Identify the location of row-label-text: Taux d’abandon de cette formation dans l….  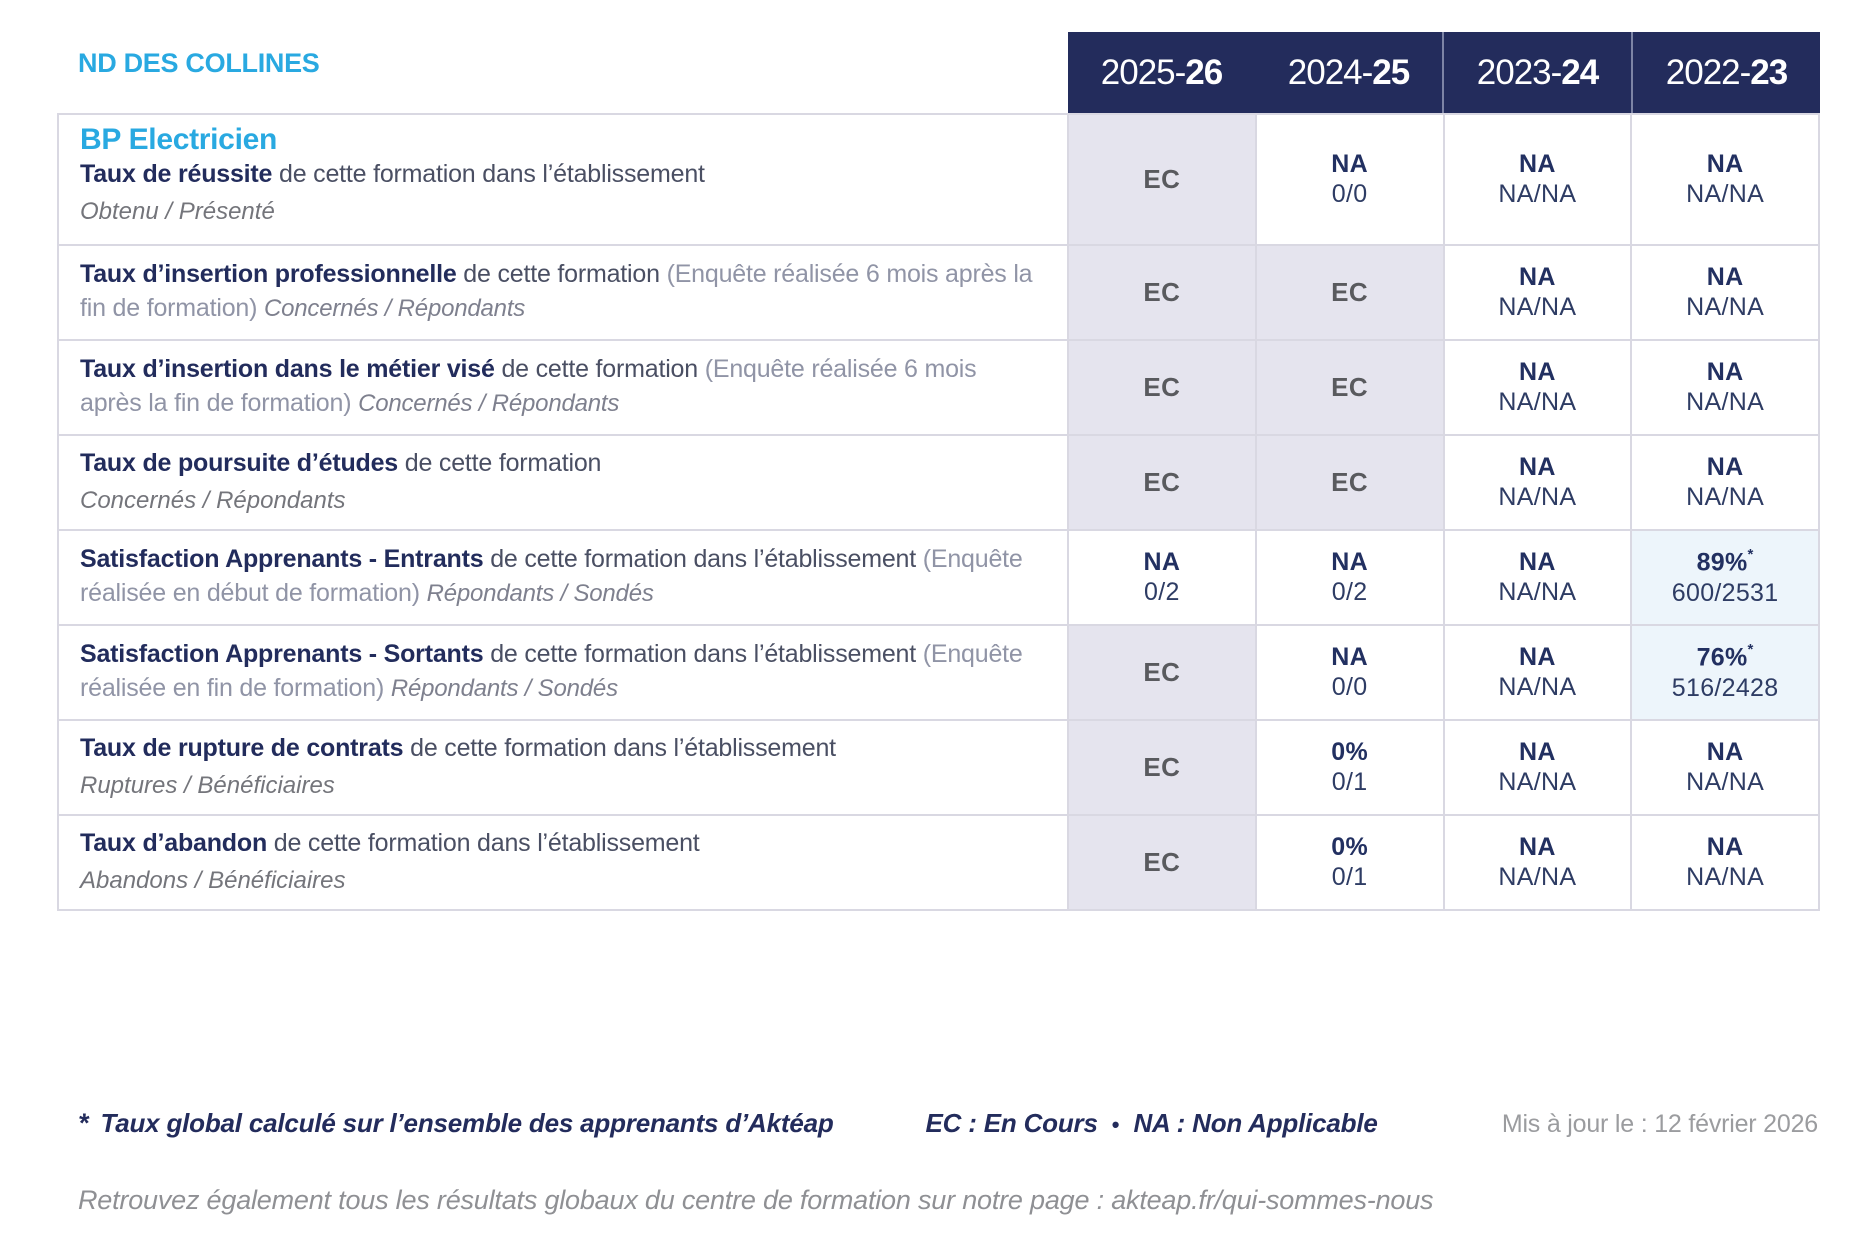
(560, 843).